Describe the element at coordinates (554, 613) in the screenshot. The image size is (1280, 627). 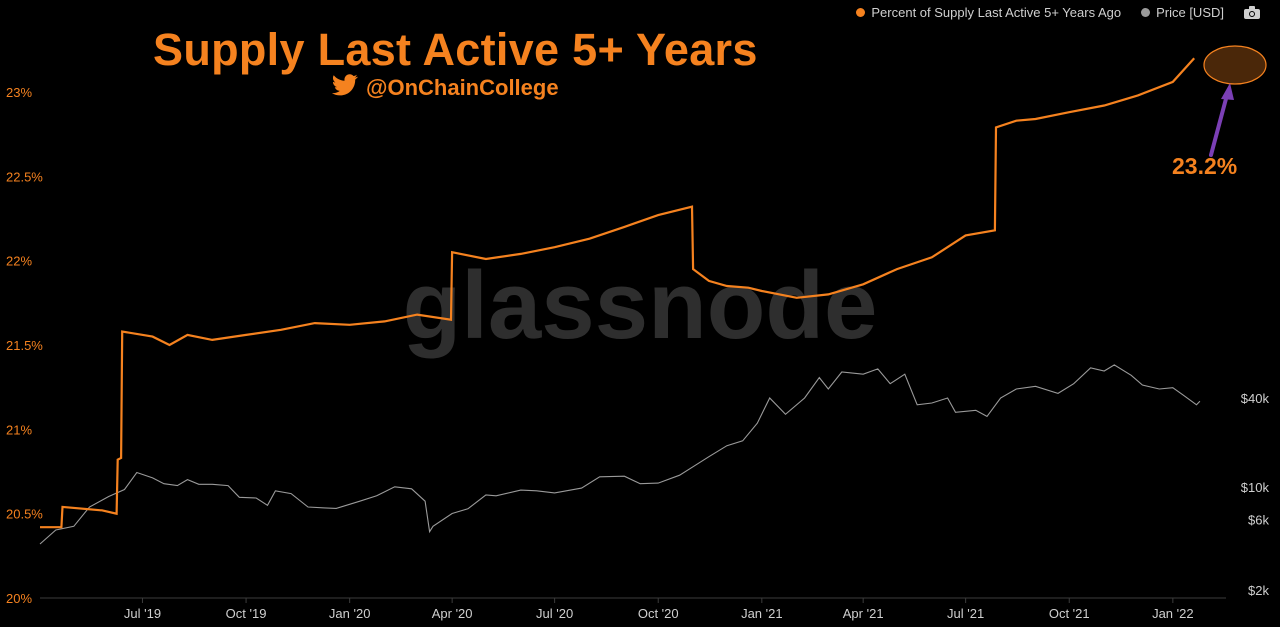
I see `x-tick-label: Jul '20` at that location.